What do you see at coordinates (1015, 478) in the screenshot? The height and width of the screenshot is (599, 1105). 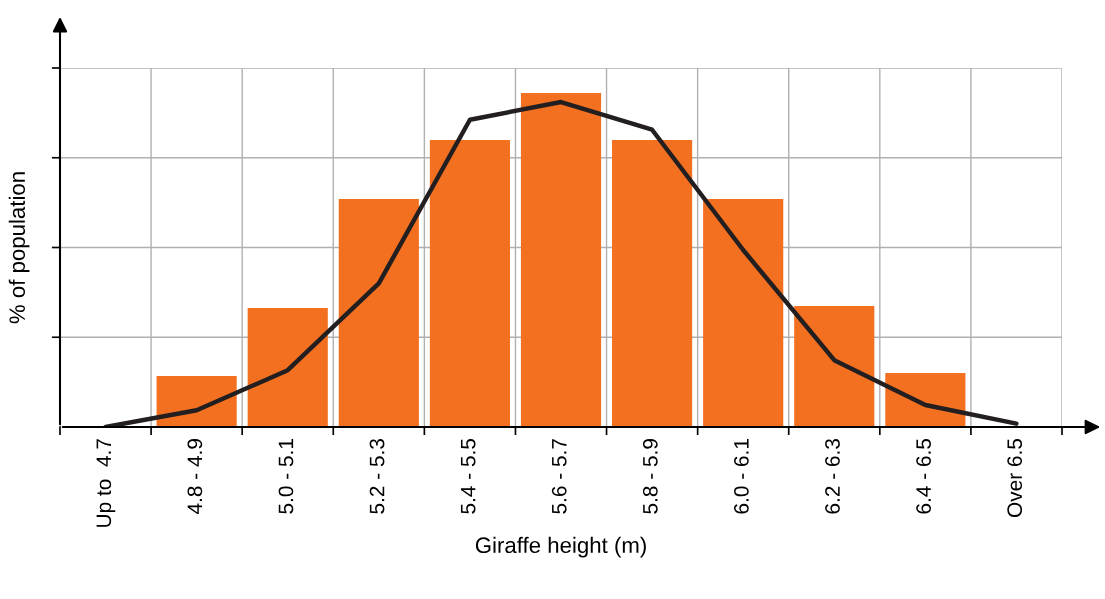 I see `x-tick-label: Over 6.5` at bounding box center [1015, 478].